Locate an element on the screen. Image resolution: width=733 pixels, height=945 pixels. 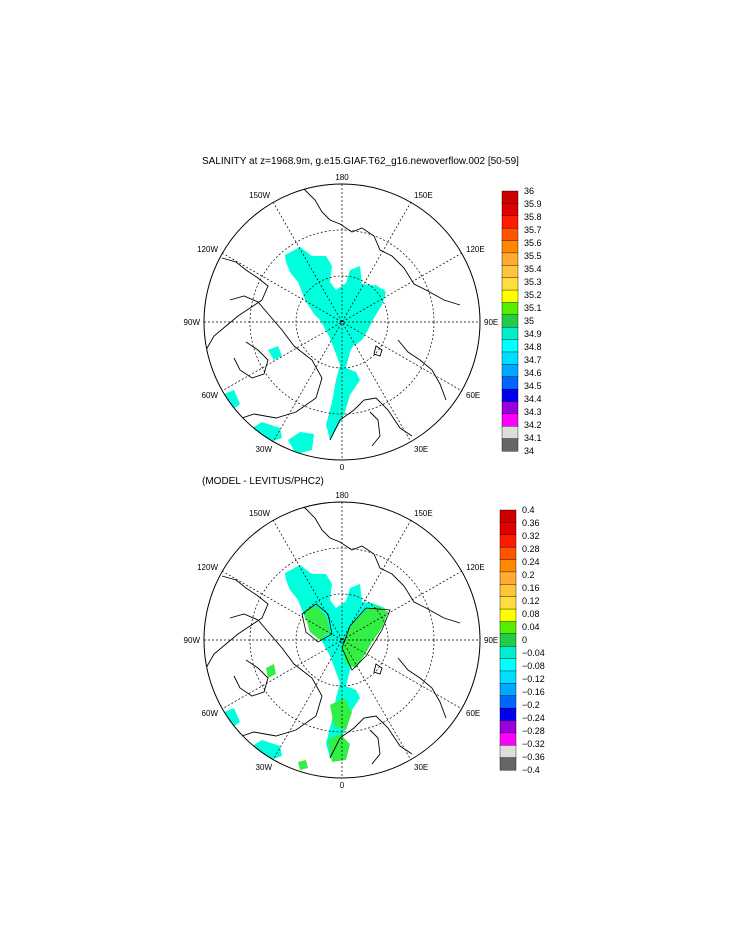
top-colorbar-label: 34.1 is located at coordinates (533, 438).